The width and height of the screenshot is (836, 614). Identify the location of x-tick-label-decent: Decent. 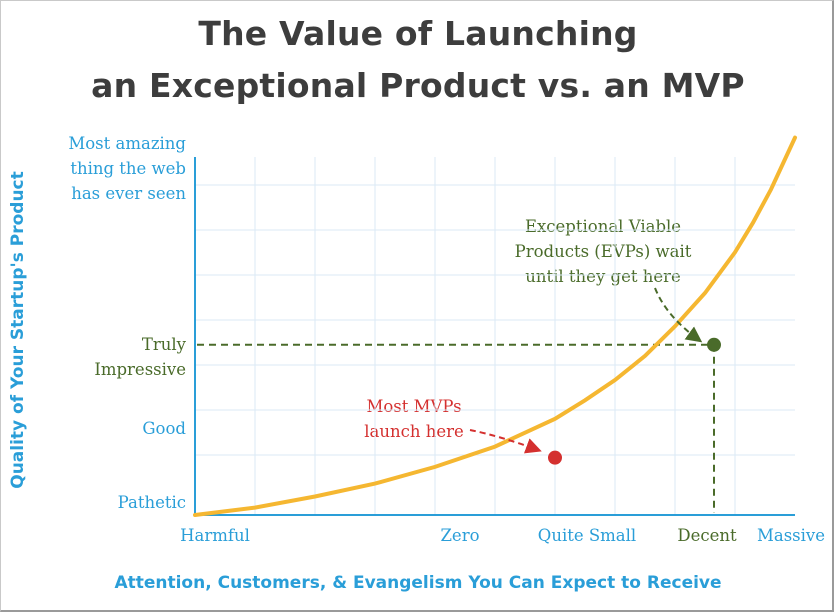
(707, 535).